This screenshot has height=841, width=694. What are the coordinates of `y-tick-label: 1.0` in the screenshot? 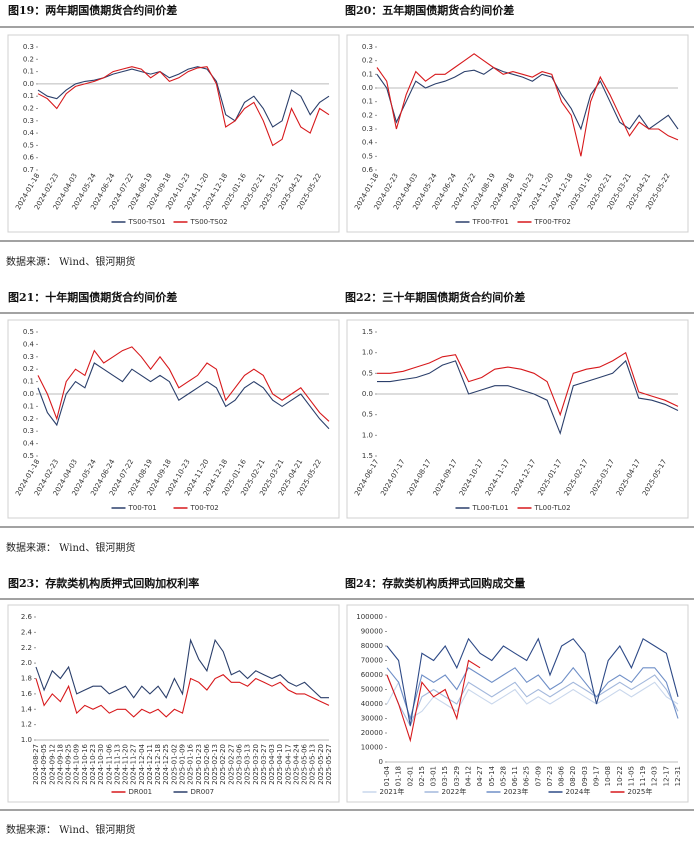 It's located at (367, 353).